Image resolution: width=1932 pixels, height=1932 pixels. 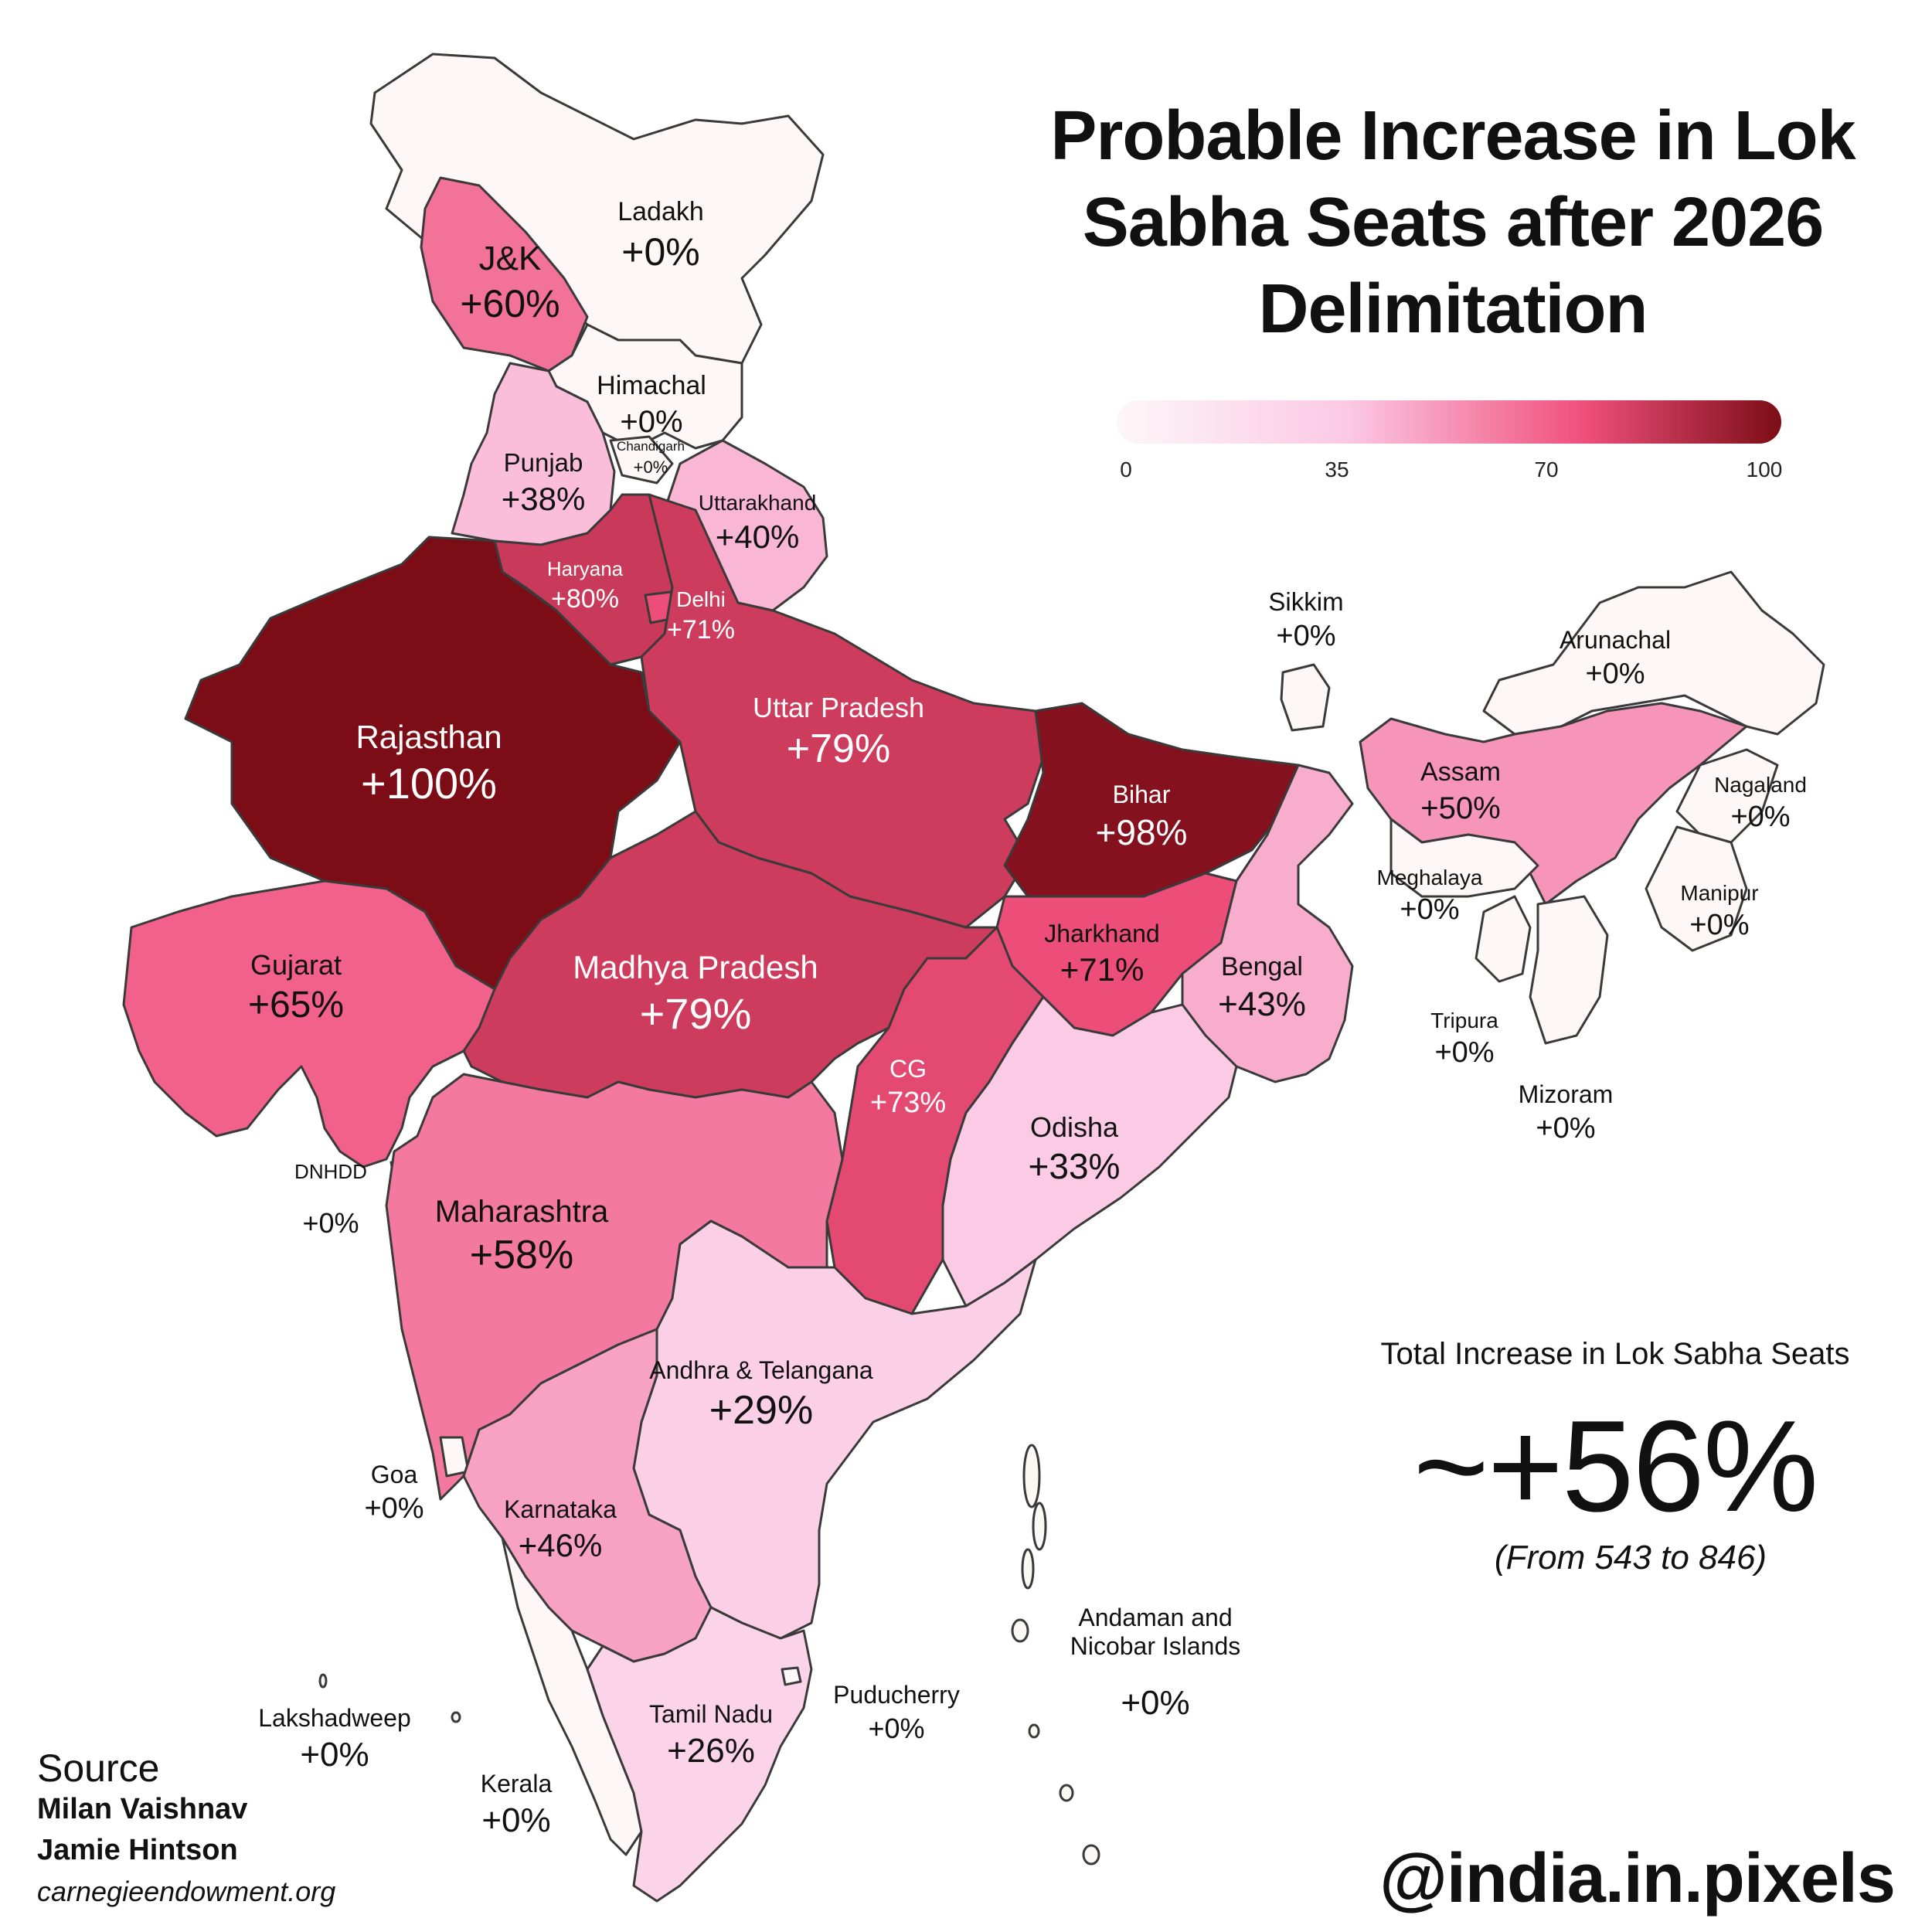 What do you see at coordinates (1615, 1354) in the screenshot?
I see `total-label: Total Increase in Lok Sabha Seats` at bounding box center [1615, 1354].